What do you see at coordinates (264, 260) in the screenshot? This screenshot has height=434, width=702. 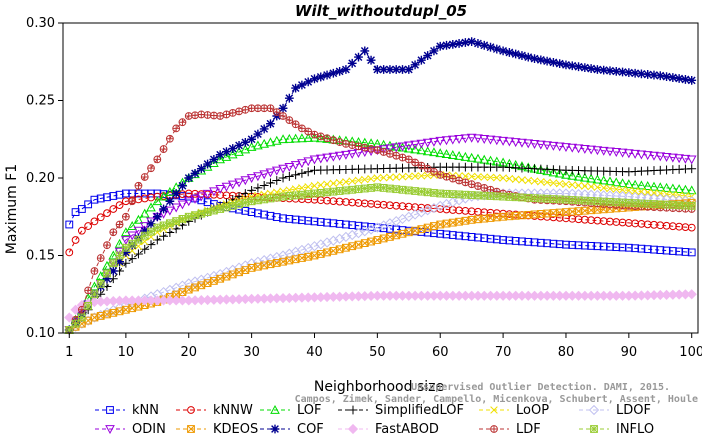 I see `data-point-ldof` at bounding box center [264, 260].